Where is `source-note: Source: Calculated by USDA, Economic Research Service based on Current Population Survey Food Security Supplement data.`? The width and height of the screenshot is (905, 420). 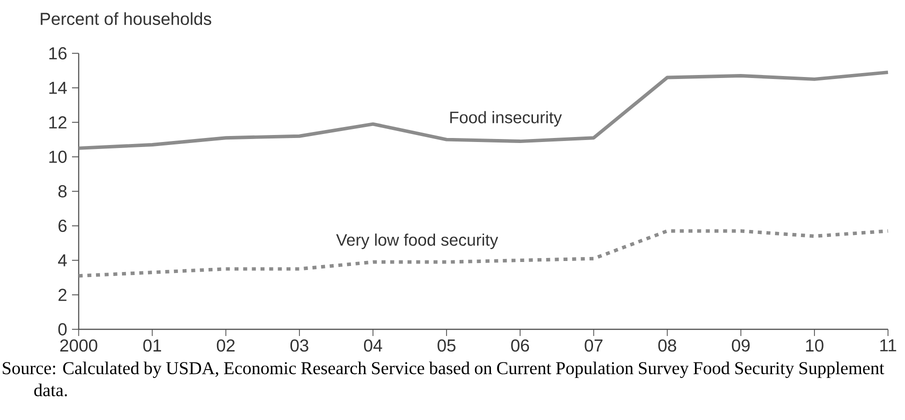 source-note: Source: Calculated by USDA, Economic Research Service based on Current Population Survey Food Security Supplement data. is located at coordinates (443, 379).